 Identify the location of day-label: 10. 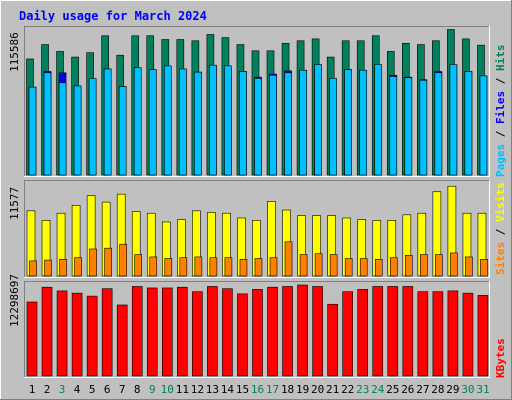
(167, 389).